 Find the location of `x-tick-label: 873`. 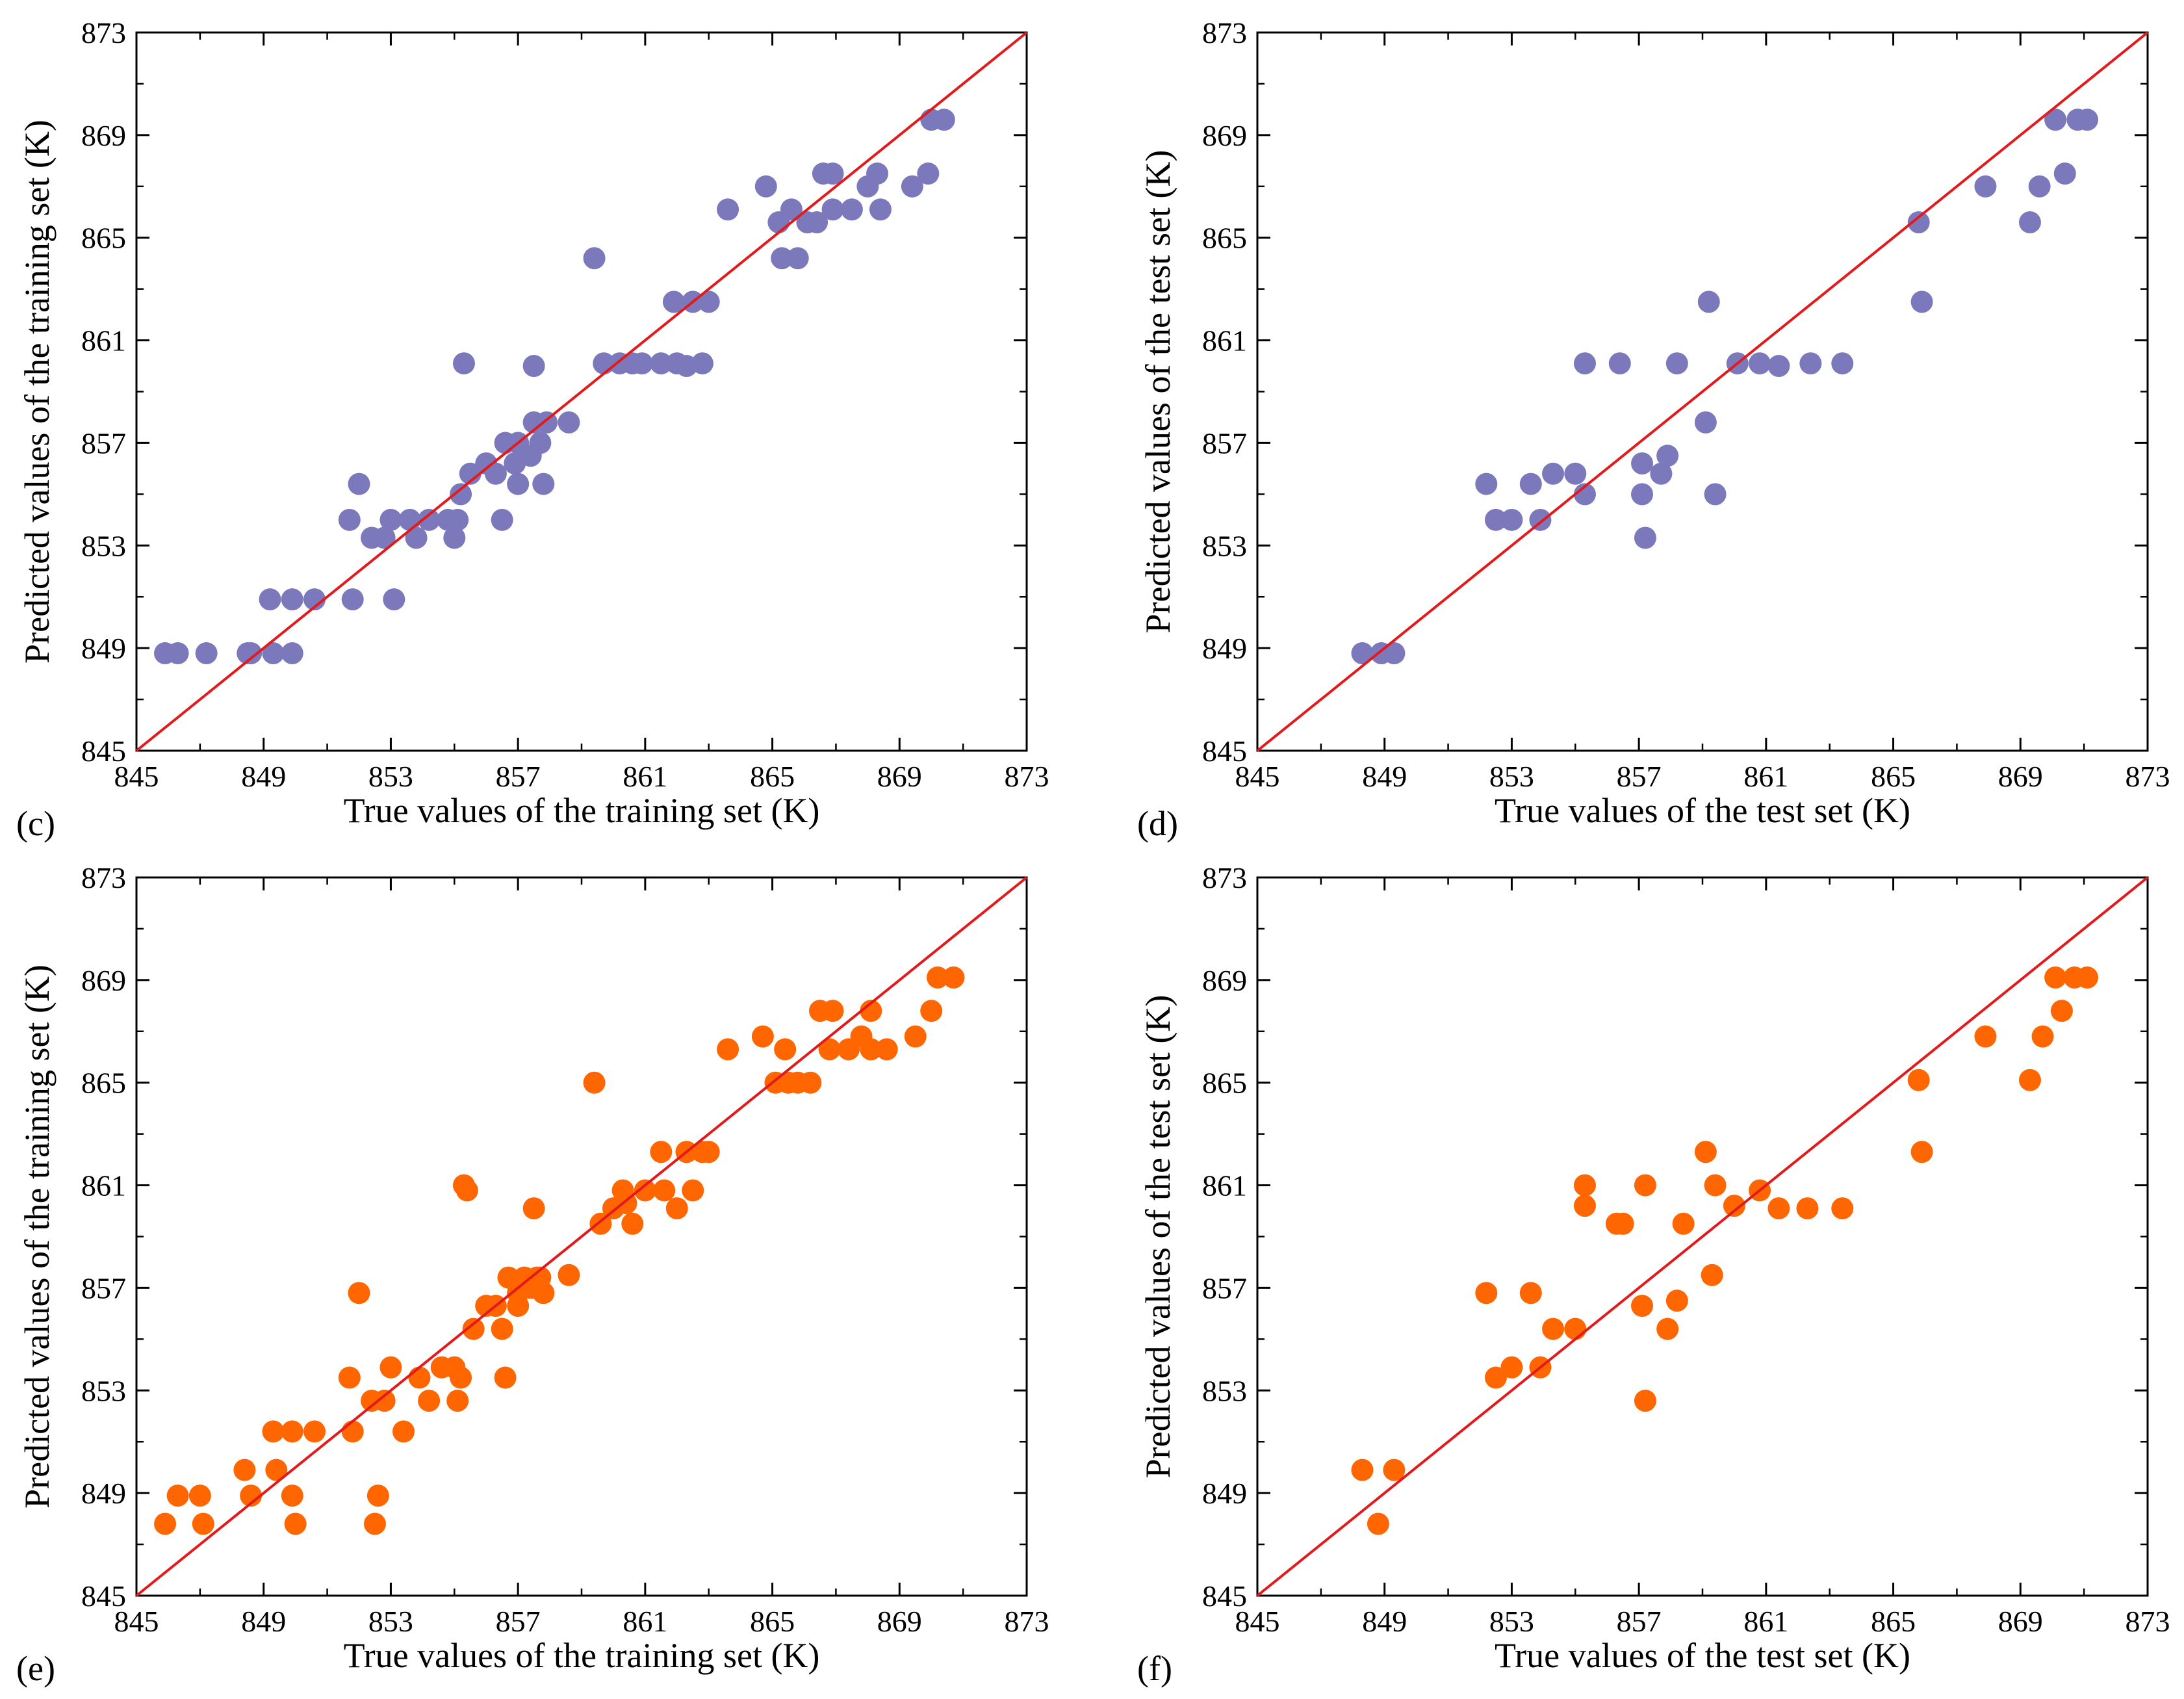

x-tick-label: 873 is located at coordinates (1027, 776).